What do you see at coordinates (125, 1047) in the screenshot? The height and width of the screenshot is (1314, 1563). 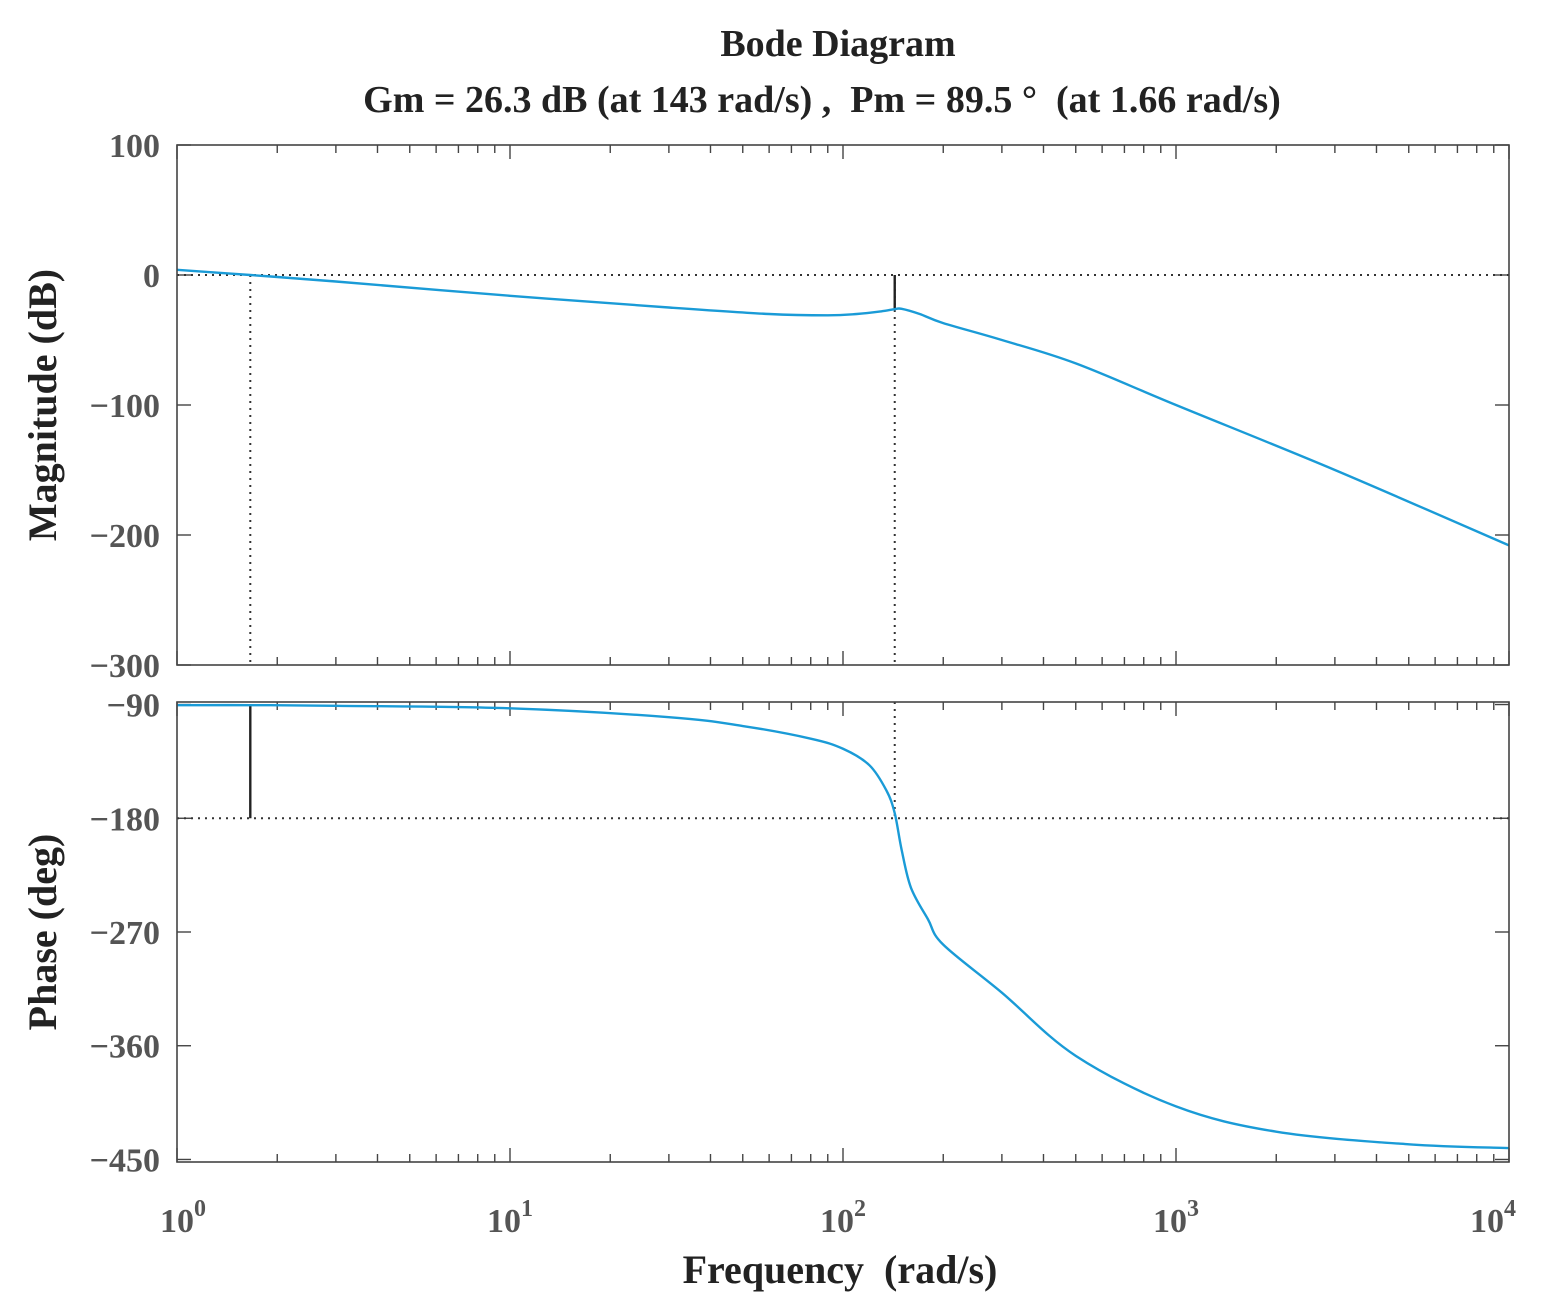 I see `y-tick-label: −360` at bounding box center [125, 1047].